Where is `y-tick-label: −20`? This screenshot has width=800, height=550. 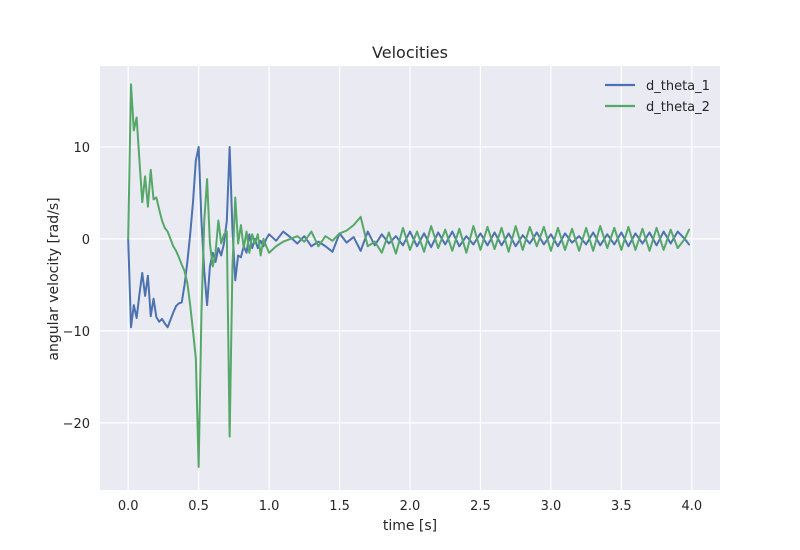 y-tick-label: −20 is located at coordinates (76, 424).